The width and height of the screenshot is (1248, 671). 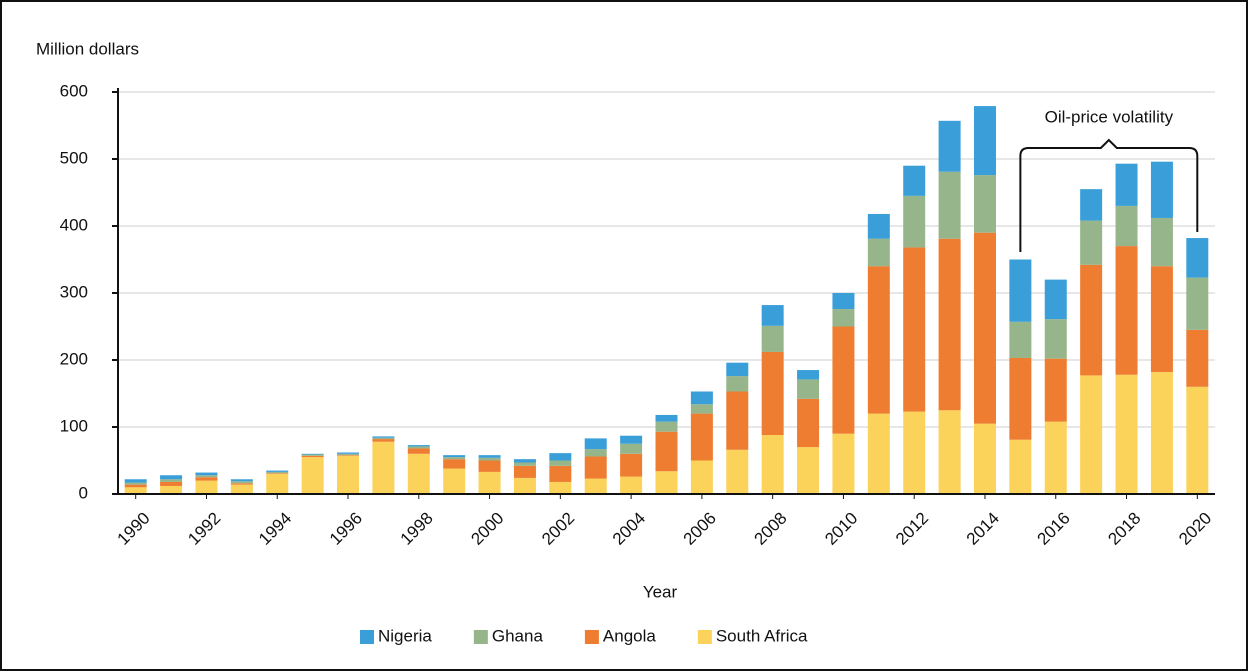 What do you see at coordinates (74, 90) in the screenshot?
I see `y-tick-label: 600` at bounding box center [74, 90].